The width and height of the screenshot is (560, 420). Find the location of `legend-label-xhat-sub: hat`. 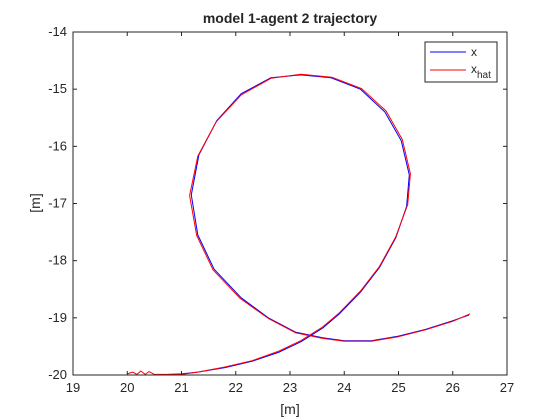

legend-label-xhat-sub: hat is located at coordinates (484, 75).